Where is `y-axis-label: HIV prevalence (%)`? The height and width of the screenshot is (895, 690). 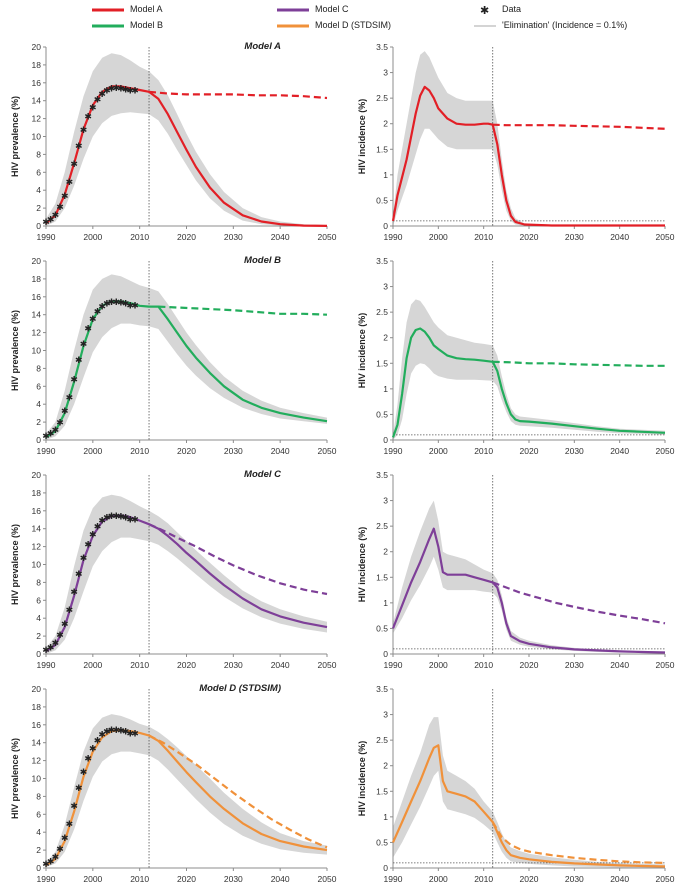
y-axis-label: HIV prevalence (%) is located at coordinates (15, 136).